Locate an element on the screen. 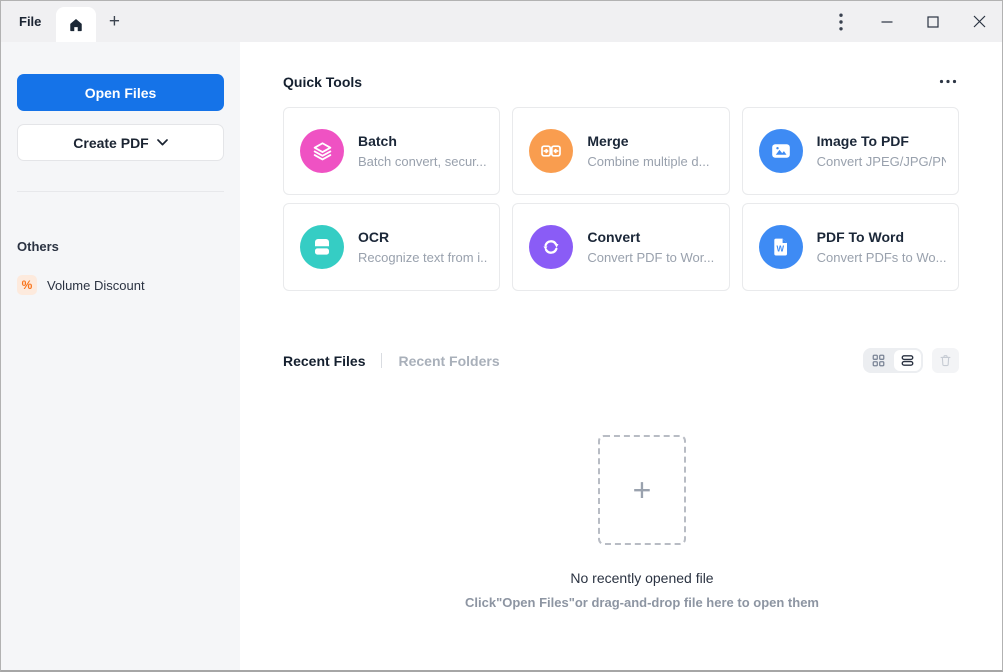 The image size is (1003, 672). tab-divider is located at coordinates (382, 360).